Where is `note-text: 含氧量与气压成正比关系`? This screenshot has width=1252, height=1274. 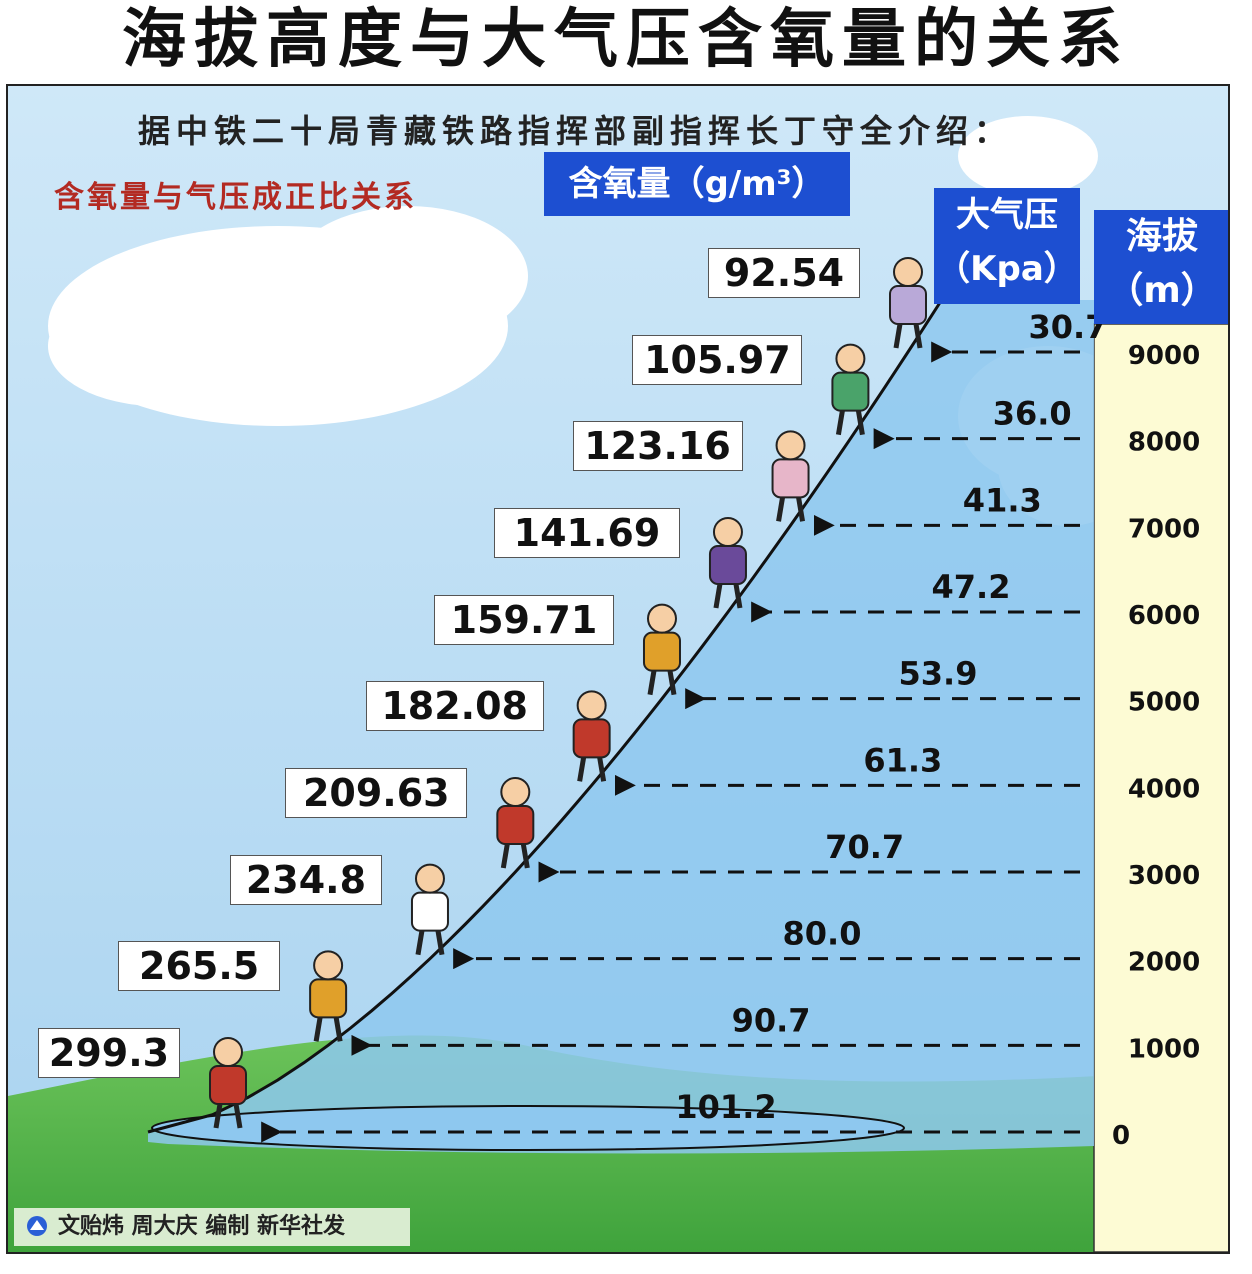 note-text: 含氧量与气压成正比关系 is located at coordinates (235, 197).